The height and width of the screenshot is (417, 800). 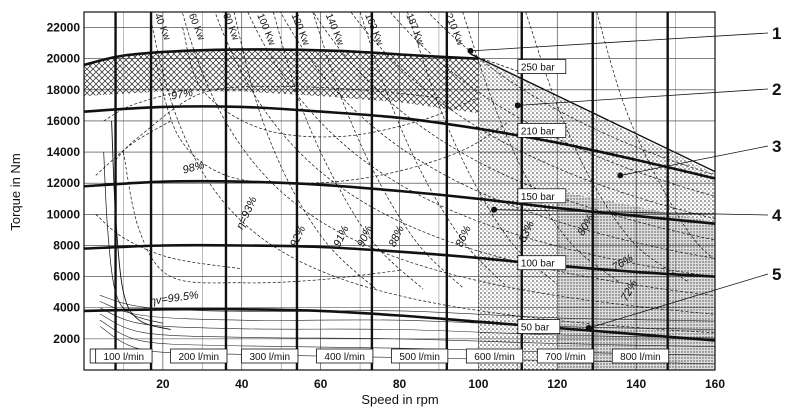 I want to click on efficiency-label: ηv=99.5%, so click(x=174, y=298).